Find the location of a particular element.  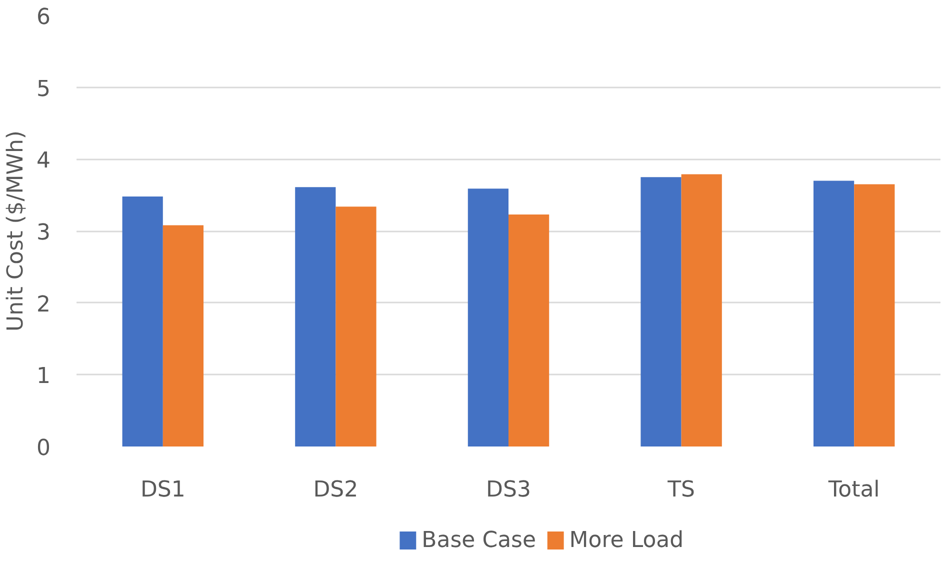

y-tick-label: 3 is located at coordinates (43, 233).